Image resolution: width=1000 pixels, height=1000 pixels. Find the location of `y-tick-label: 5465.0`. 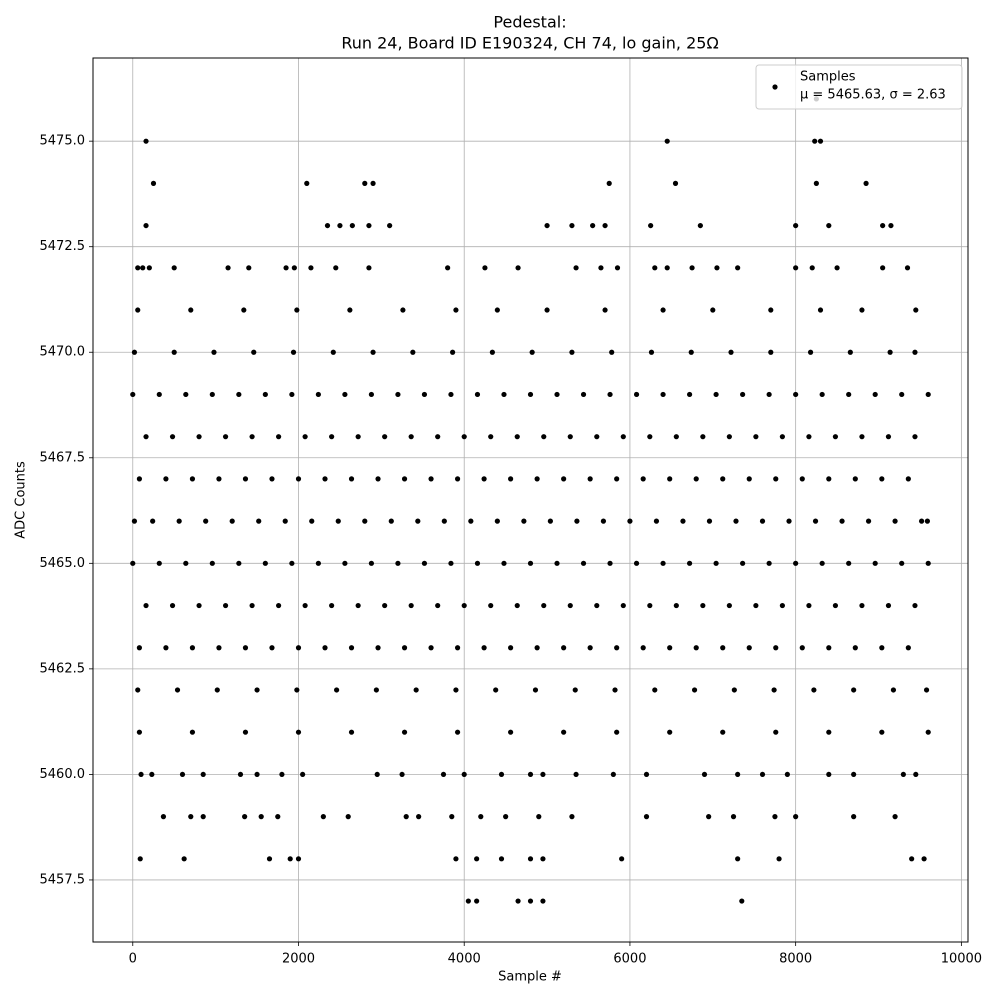

y-tick-label: 5465.0 is located at coordinates (63, 563).